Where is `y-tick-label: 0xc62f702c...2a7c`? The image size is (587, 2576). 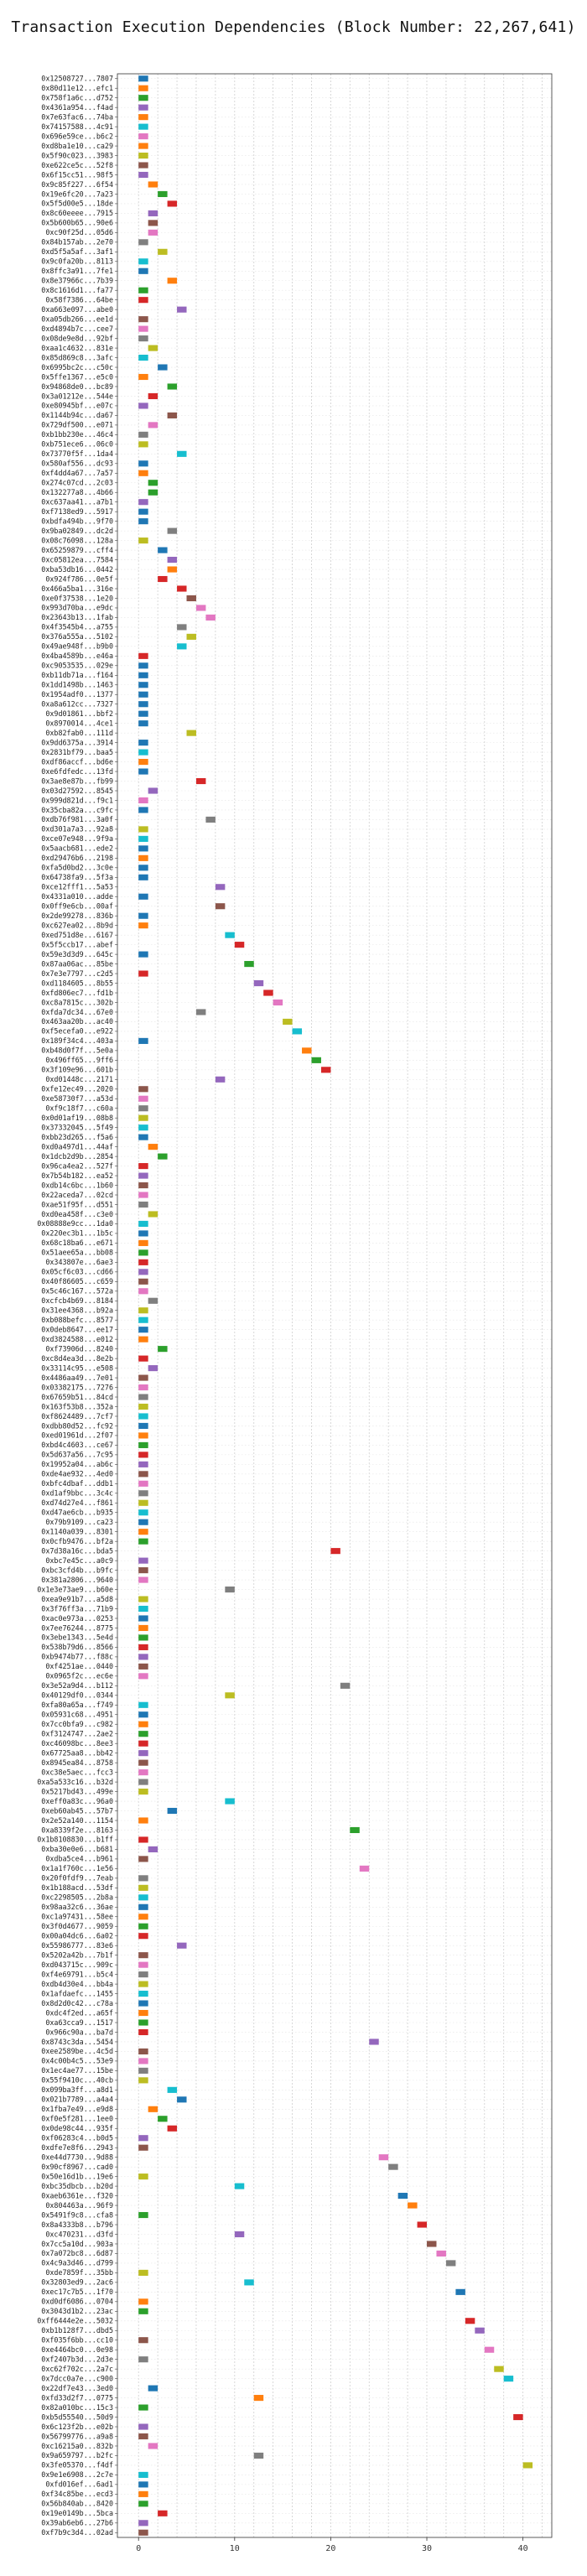 y-tick-label: 0xc62f702c...2a7c is located at coordinates (77, 2369).